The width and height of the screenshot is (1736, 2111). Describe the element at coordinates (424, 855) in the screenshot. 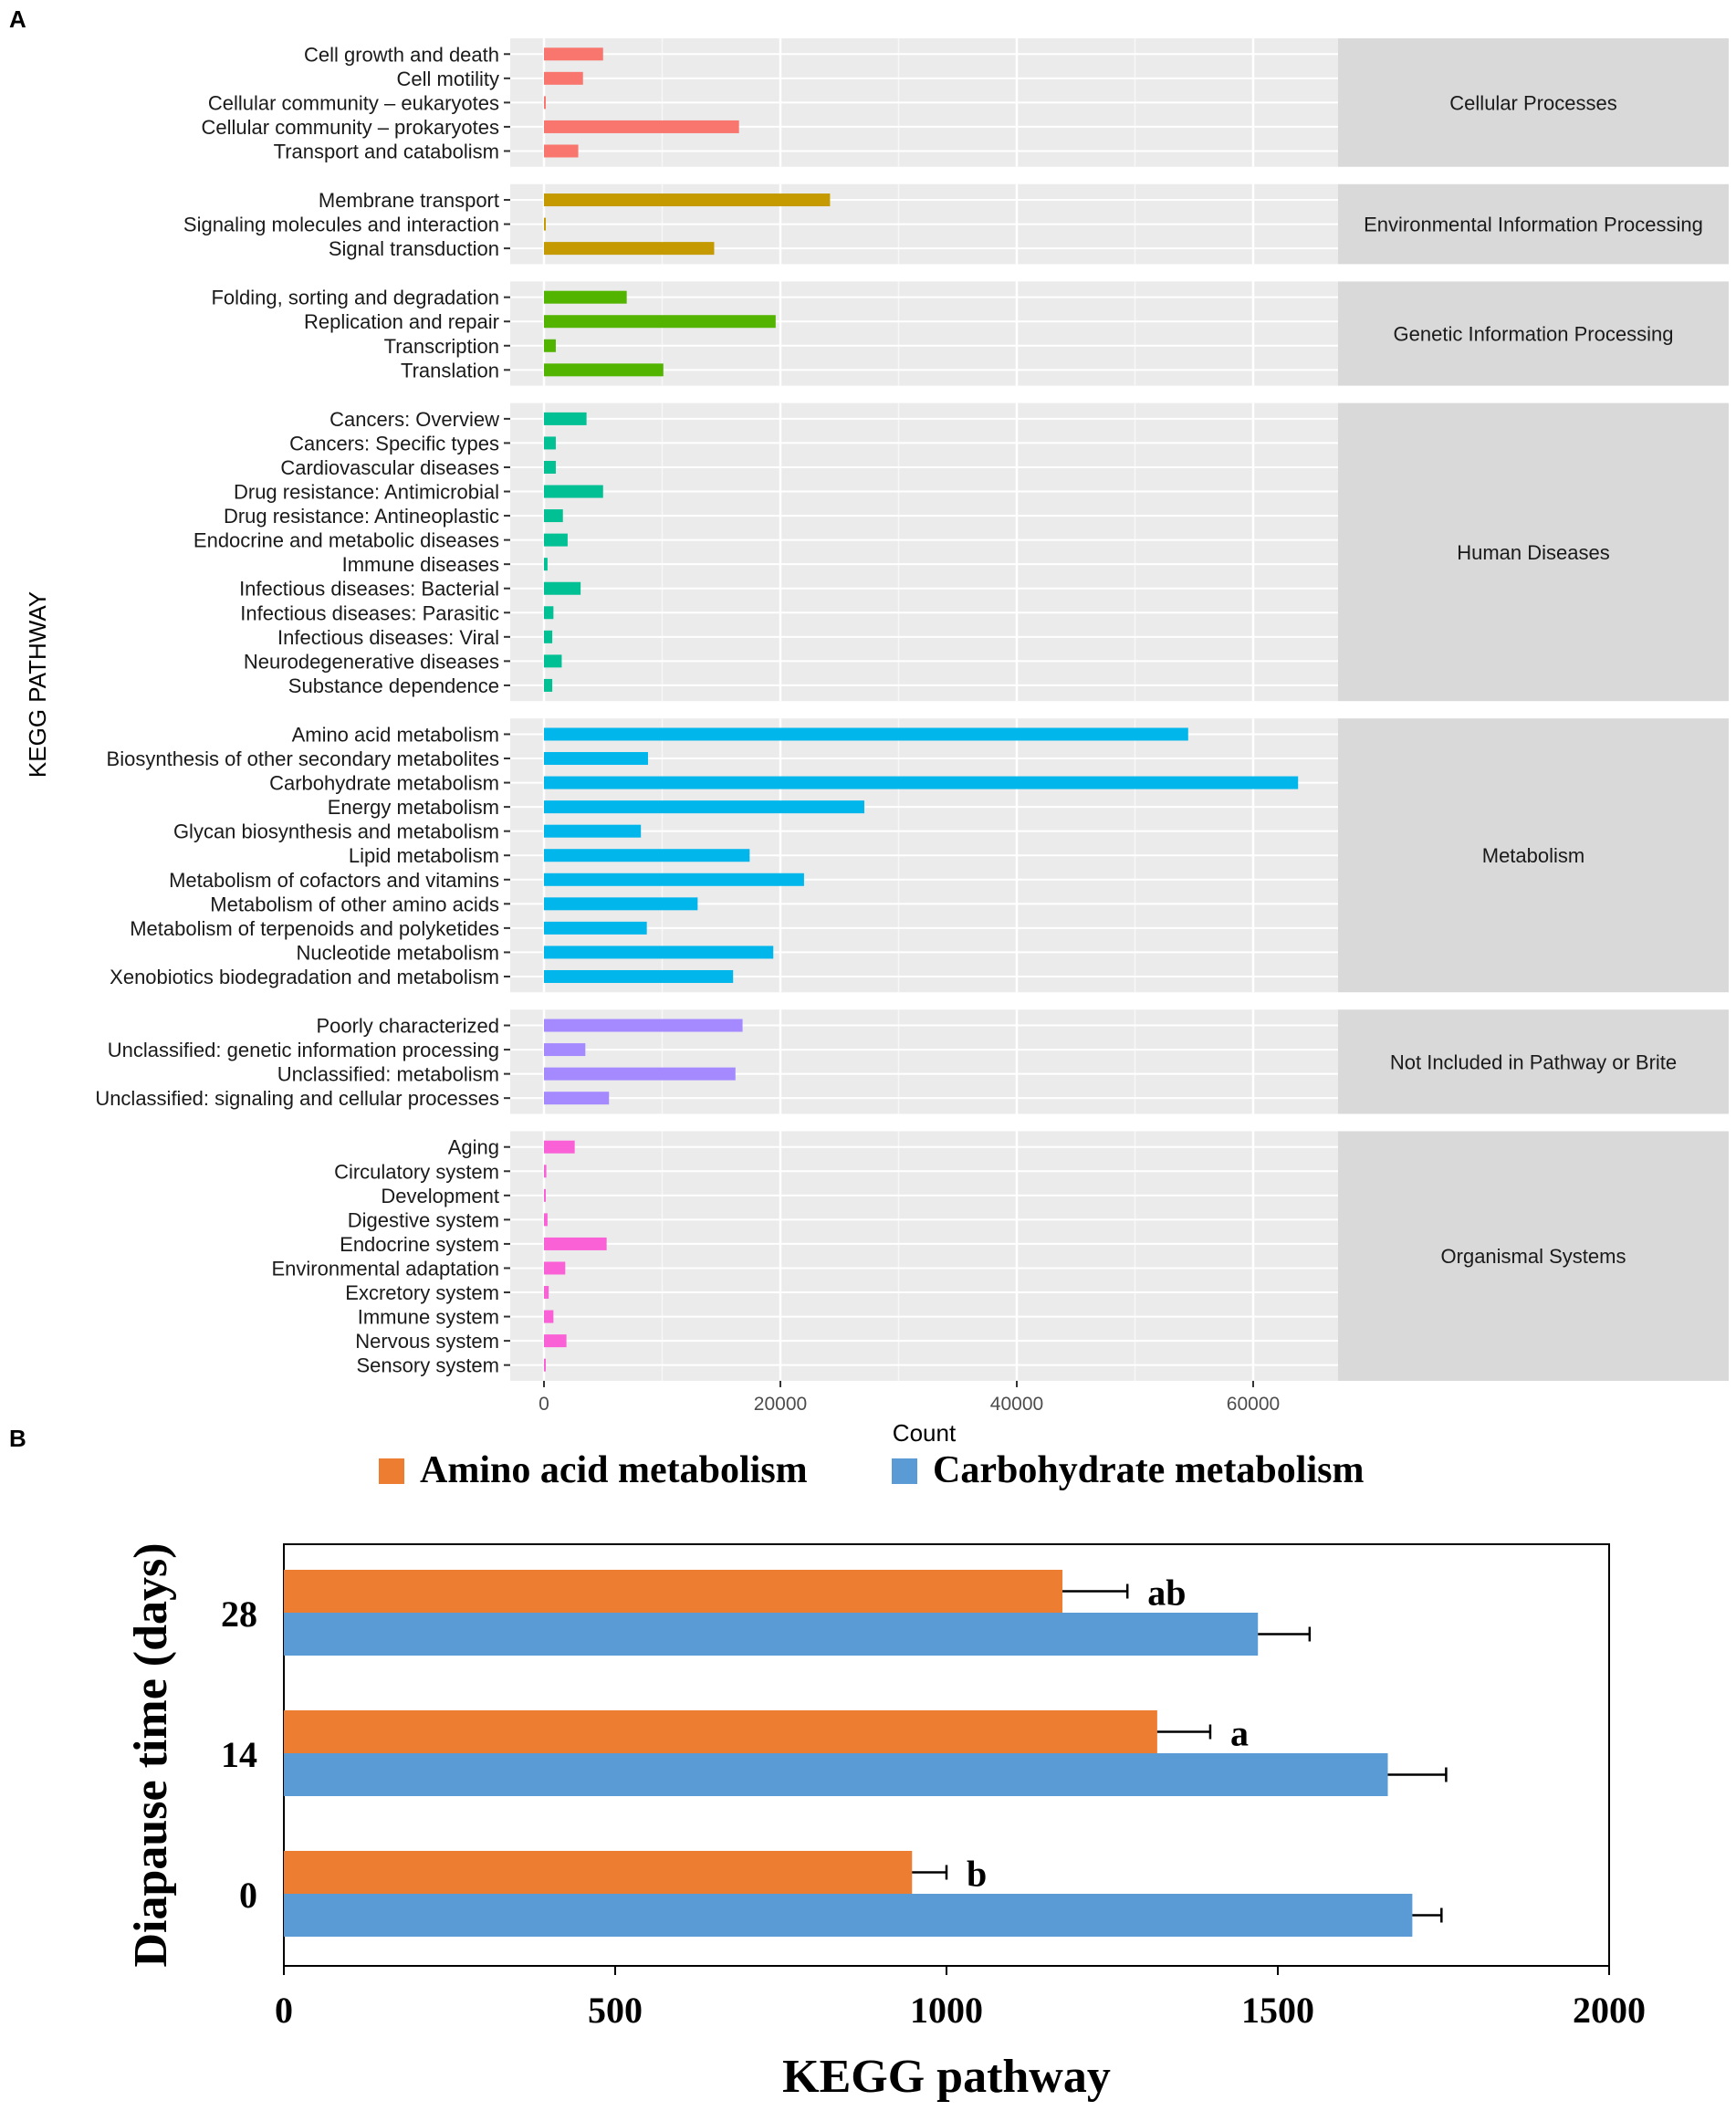

I see `y-tick-label: Lipid metabolism` at that location.